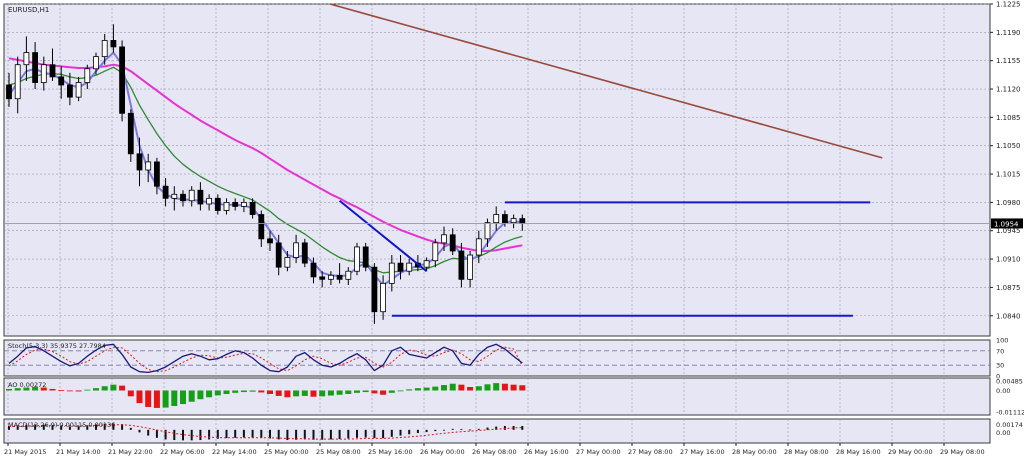 This screenshot has height=461, width=1024. I want to click on time-tick-label: 27 May 08:00, so click(650, 452).